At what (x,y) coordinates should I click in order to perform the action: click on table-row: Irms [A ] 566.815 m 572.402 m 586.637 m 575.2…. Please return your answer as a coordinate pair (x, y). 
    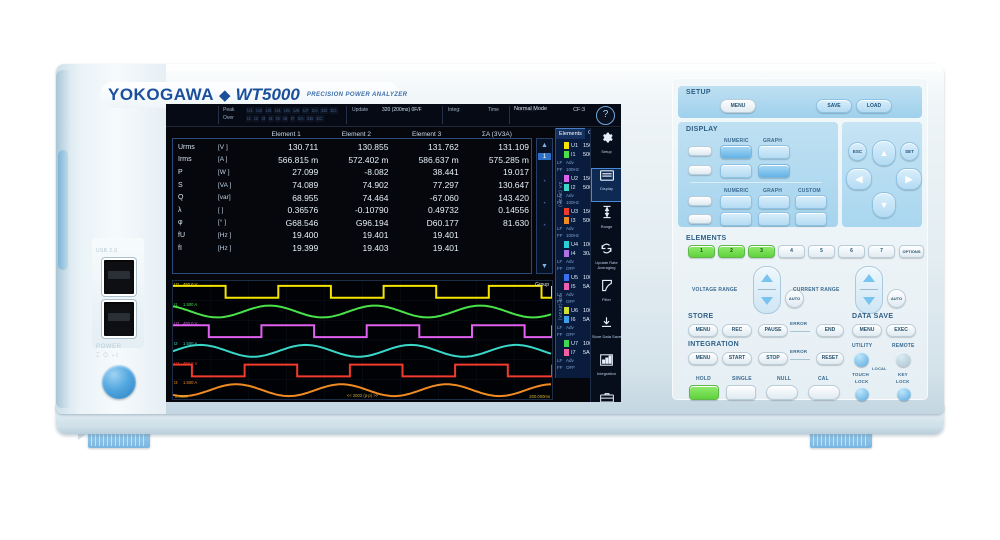
    Looking at the image, I should click on (352, 160).